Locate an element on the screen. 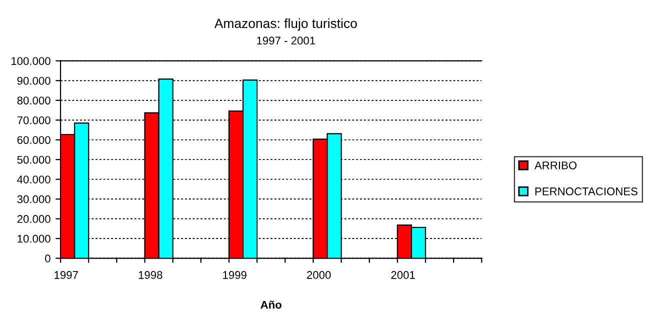  x-axis-title: Año is located at coordinates (271, 304).